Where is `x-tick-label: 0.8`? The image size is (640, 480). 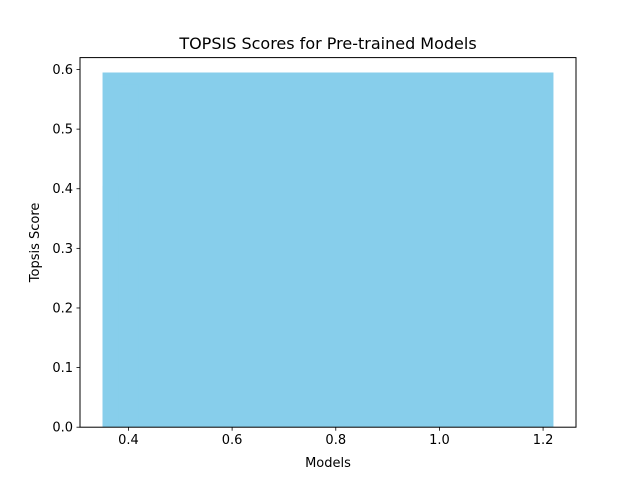
x-tick-label: 0.8 is located at coordinates (335, 440).